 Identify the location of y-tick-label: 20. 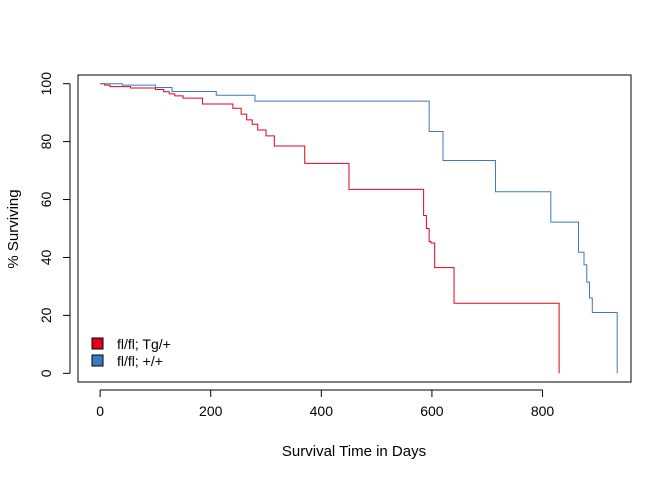
(46, 315).